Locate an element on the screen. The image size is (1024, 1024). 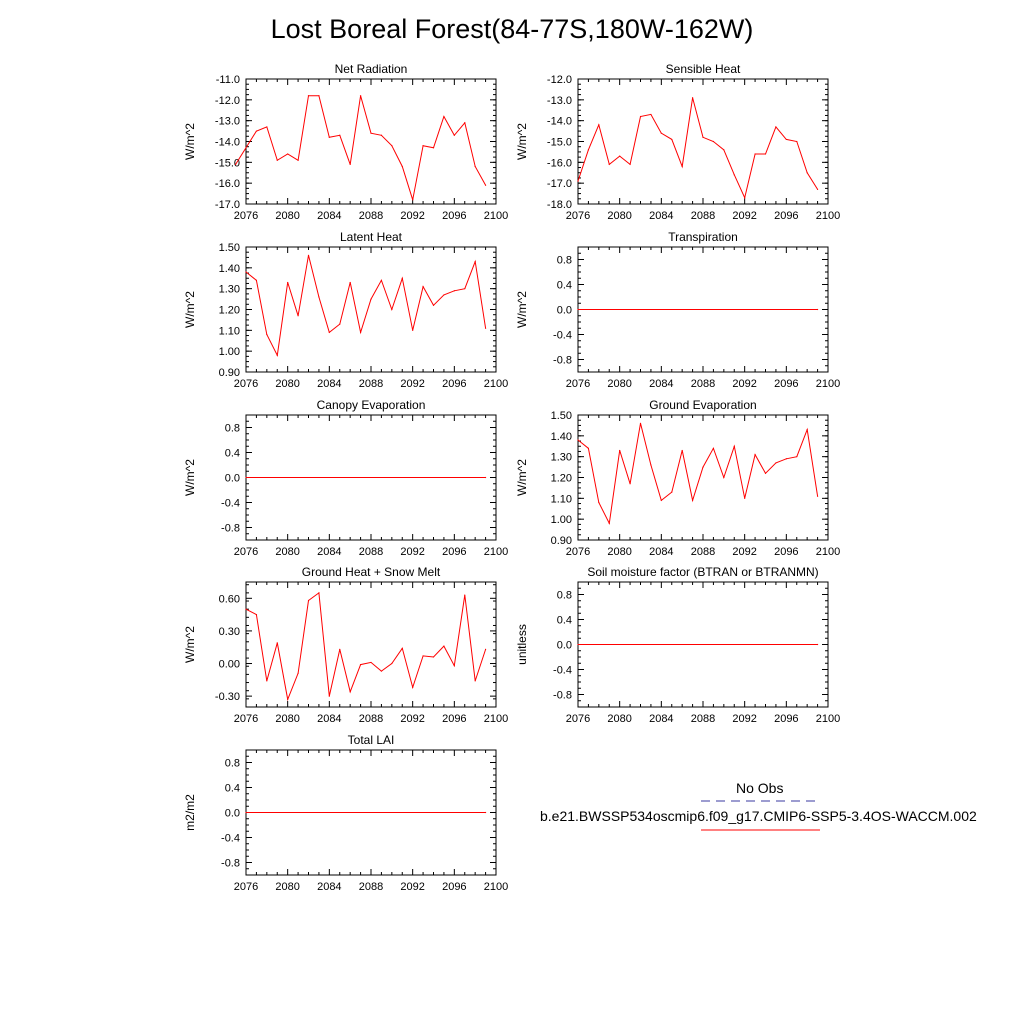
x-tick-label: 2088 is located at coordinates (371, 887).